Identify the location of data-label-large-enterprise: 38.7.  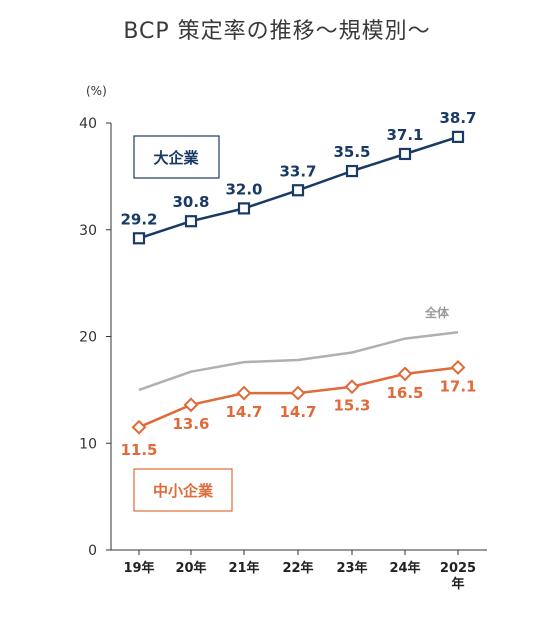
(457, 118).